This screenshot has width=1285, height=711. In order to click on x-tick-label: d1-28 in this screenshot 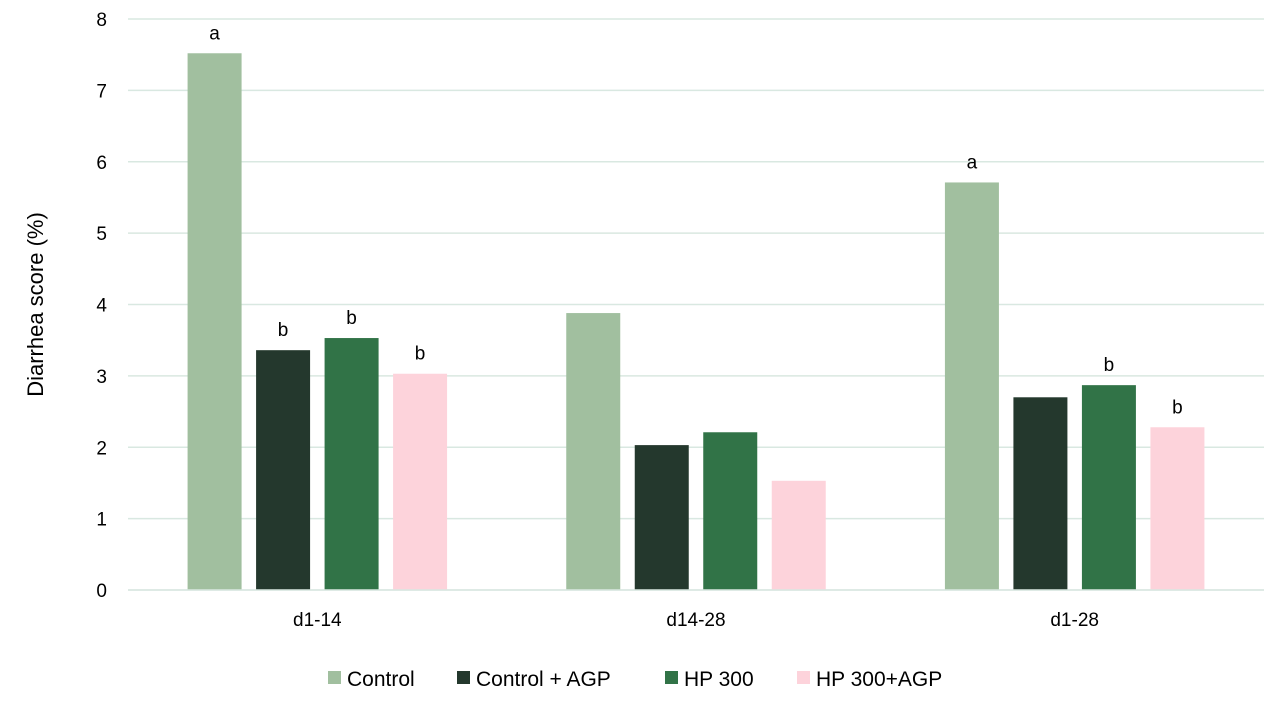, I will do `click(1074, 620)`.